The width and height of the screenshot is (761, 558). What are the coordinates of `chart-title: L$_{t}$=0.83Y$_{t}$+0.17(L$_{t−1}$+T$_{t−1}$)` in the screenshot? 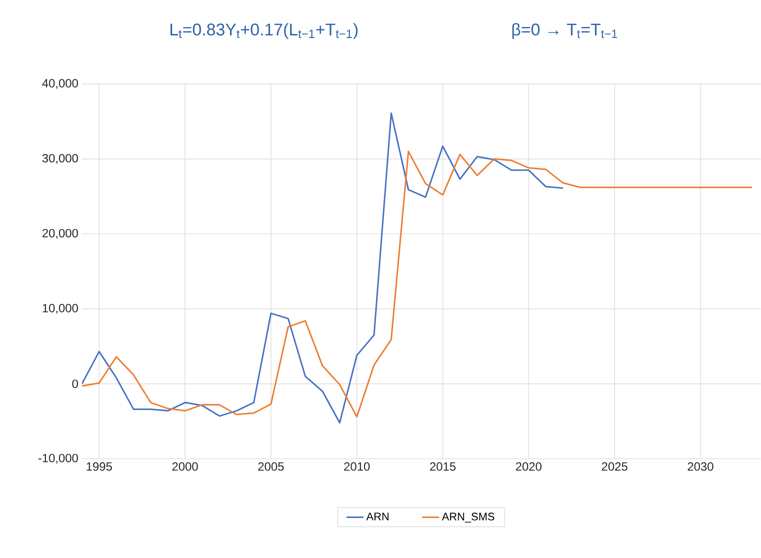 It's located at (264, 31).